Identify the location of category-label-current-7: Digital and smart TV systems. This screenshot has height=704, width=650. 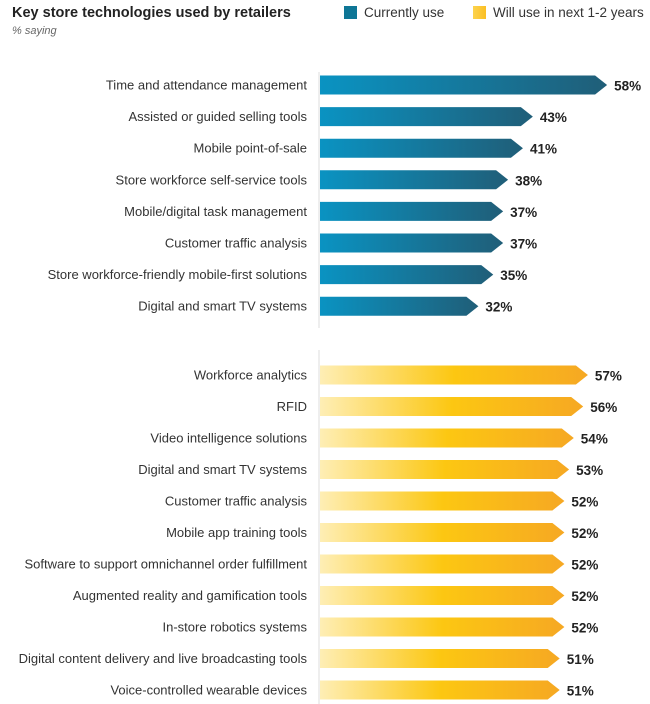
(222, 306).